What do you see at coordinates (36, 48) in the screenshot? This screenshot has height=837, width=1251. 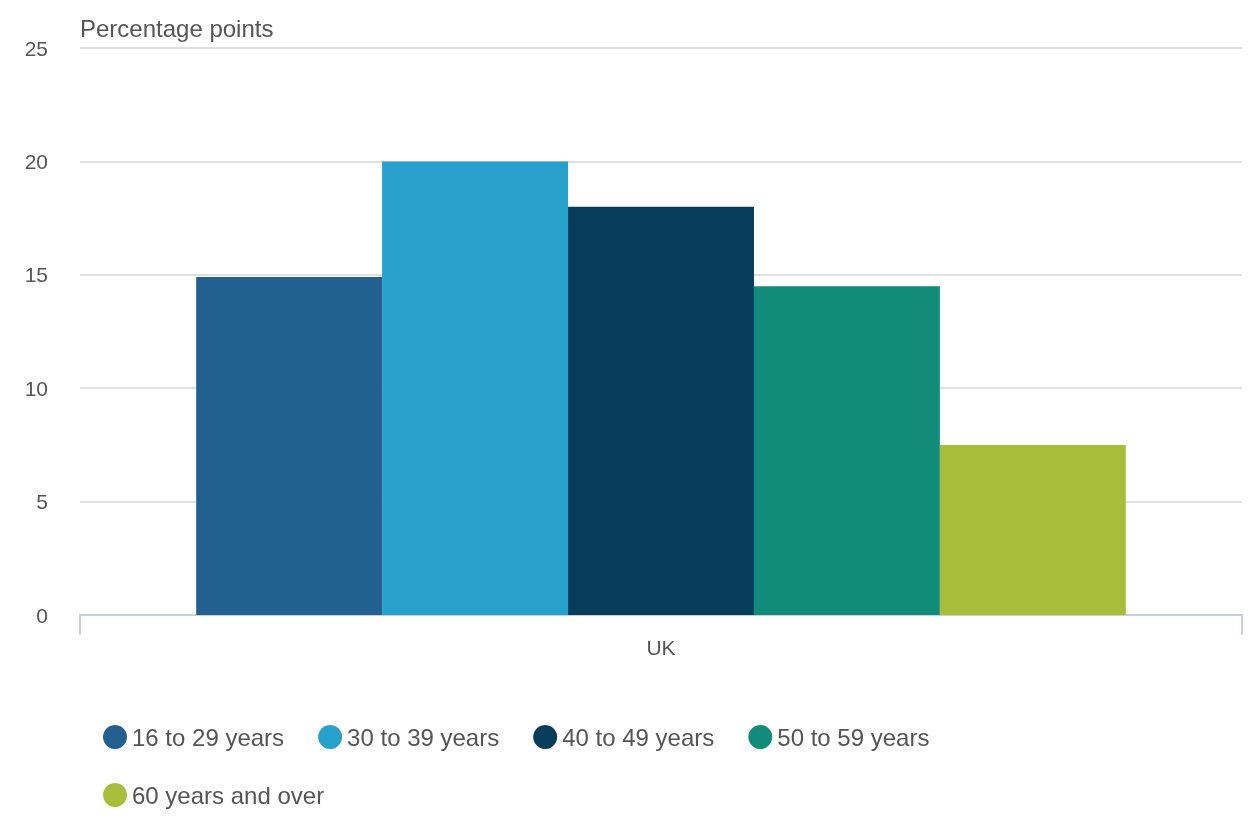 I see `y-tick-label: 25` at bounding box center [36, 48].